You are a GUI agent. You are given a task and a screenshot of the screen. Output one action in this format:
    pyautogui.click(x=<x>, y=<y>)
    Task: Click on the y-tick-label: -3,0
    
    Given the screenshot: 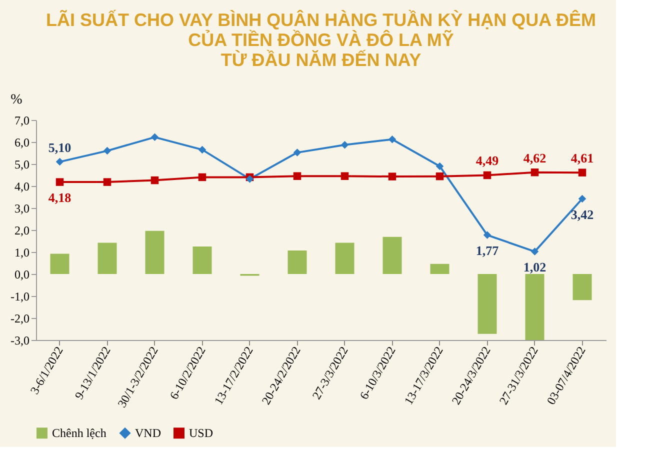 What is the action you would take?
    pyautogui.click(x=20, y=341)
    